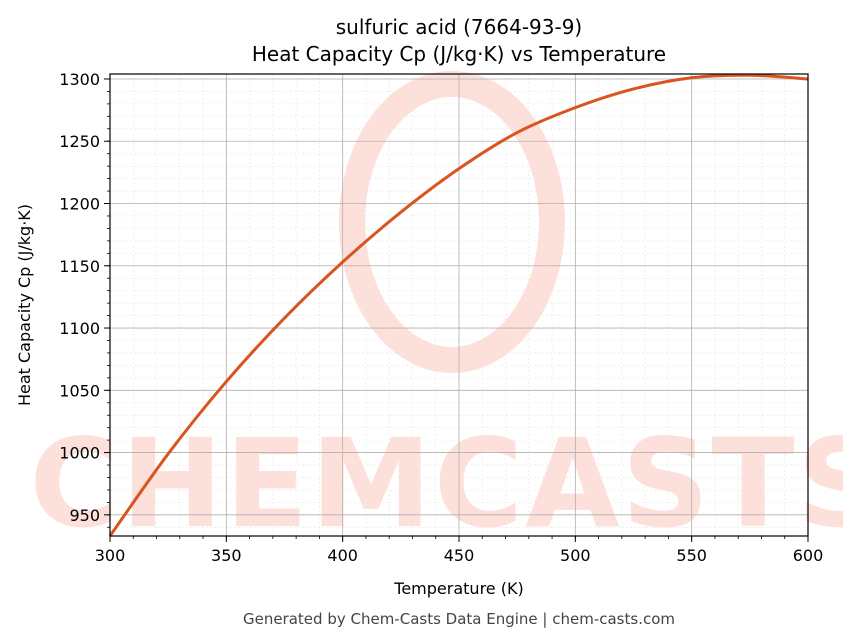 This screenshot has height=644, width=843. I want to click on x-axis-ticks: 300 350 400 450 500 550 600, so click(459, 550).